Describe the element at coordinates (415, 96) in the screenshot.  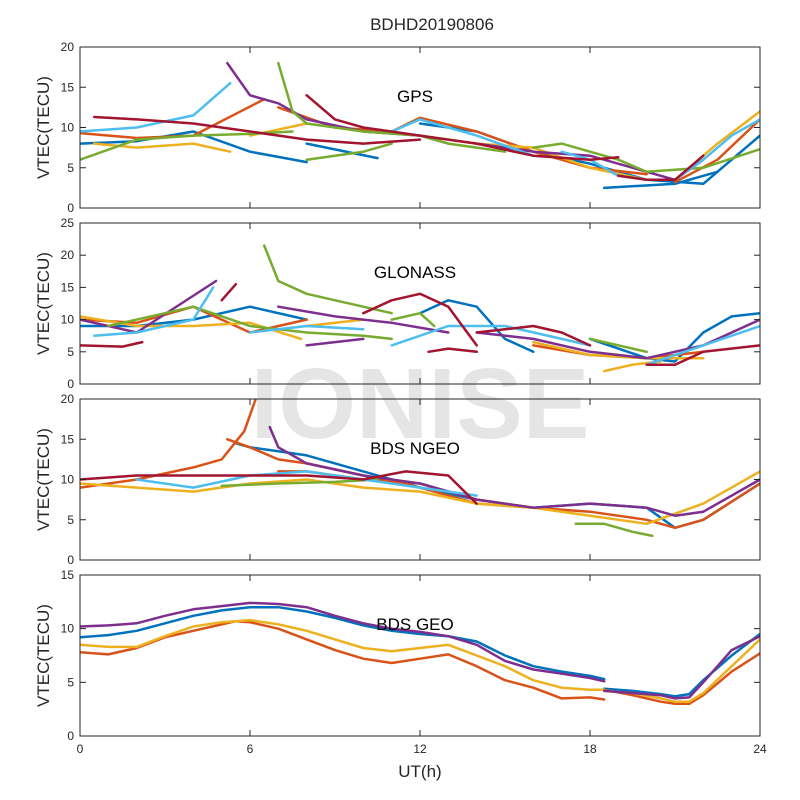
I see `panel-label: GPS` at that location.